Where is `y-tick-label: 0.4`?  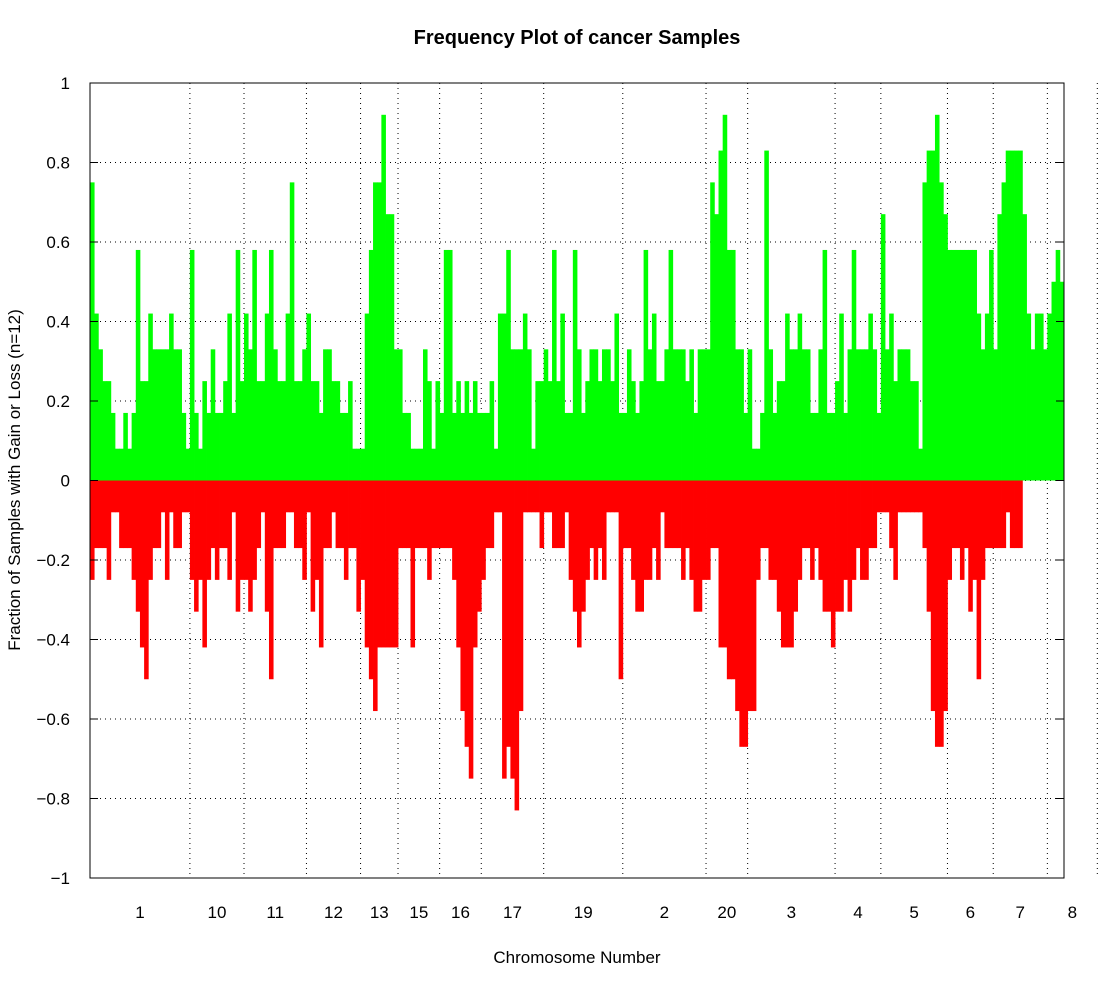 y-tick-label: 0.4 is located at coordinates (58, 322).